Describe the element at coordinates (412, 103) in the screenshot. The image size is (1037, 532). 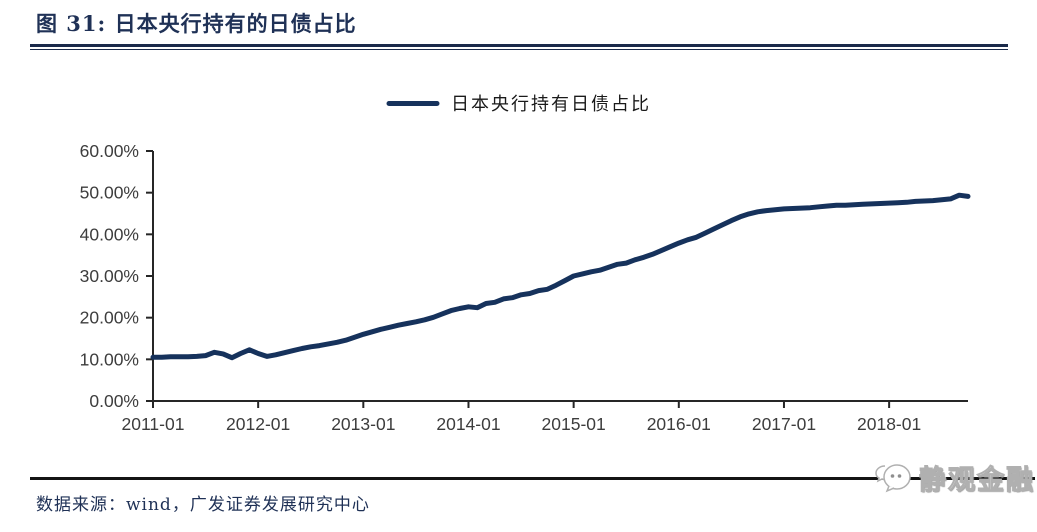
I see `legend-line-swatch` at that location.